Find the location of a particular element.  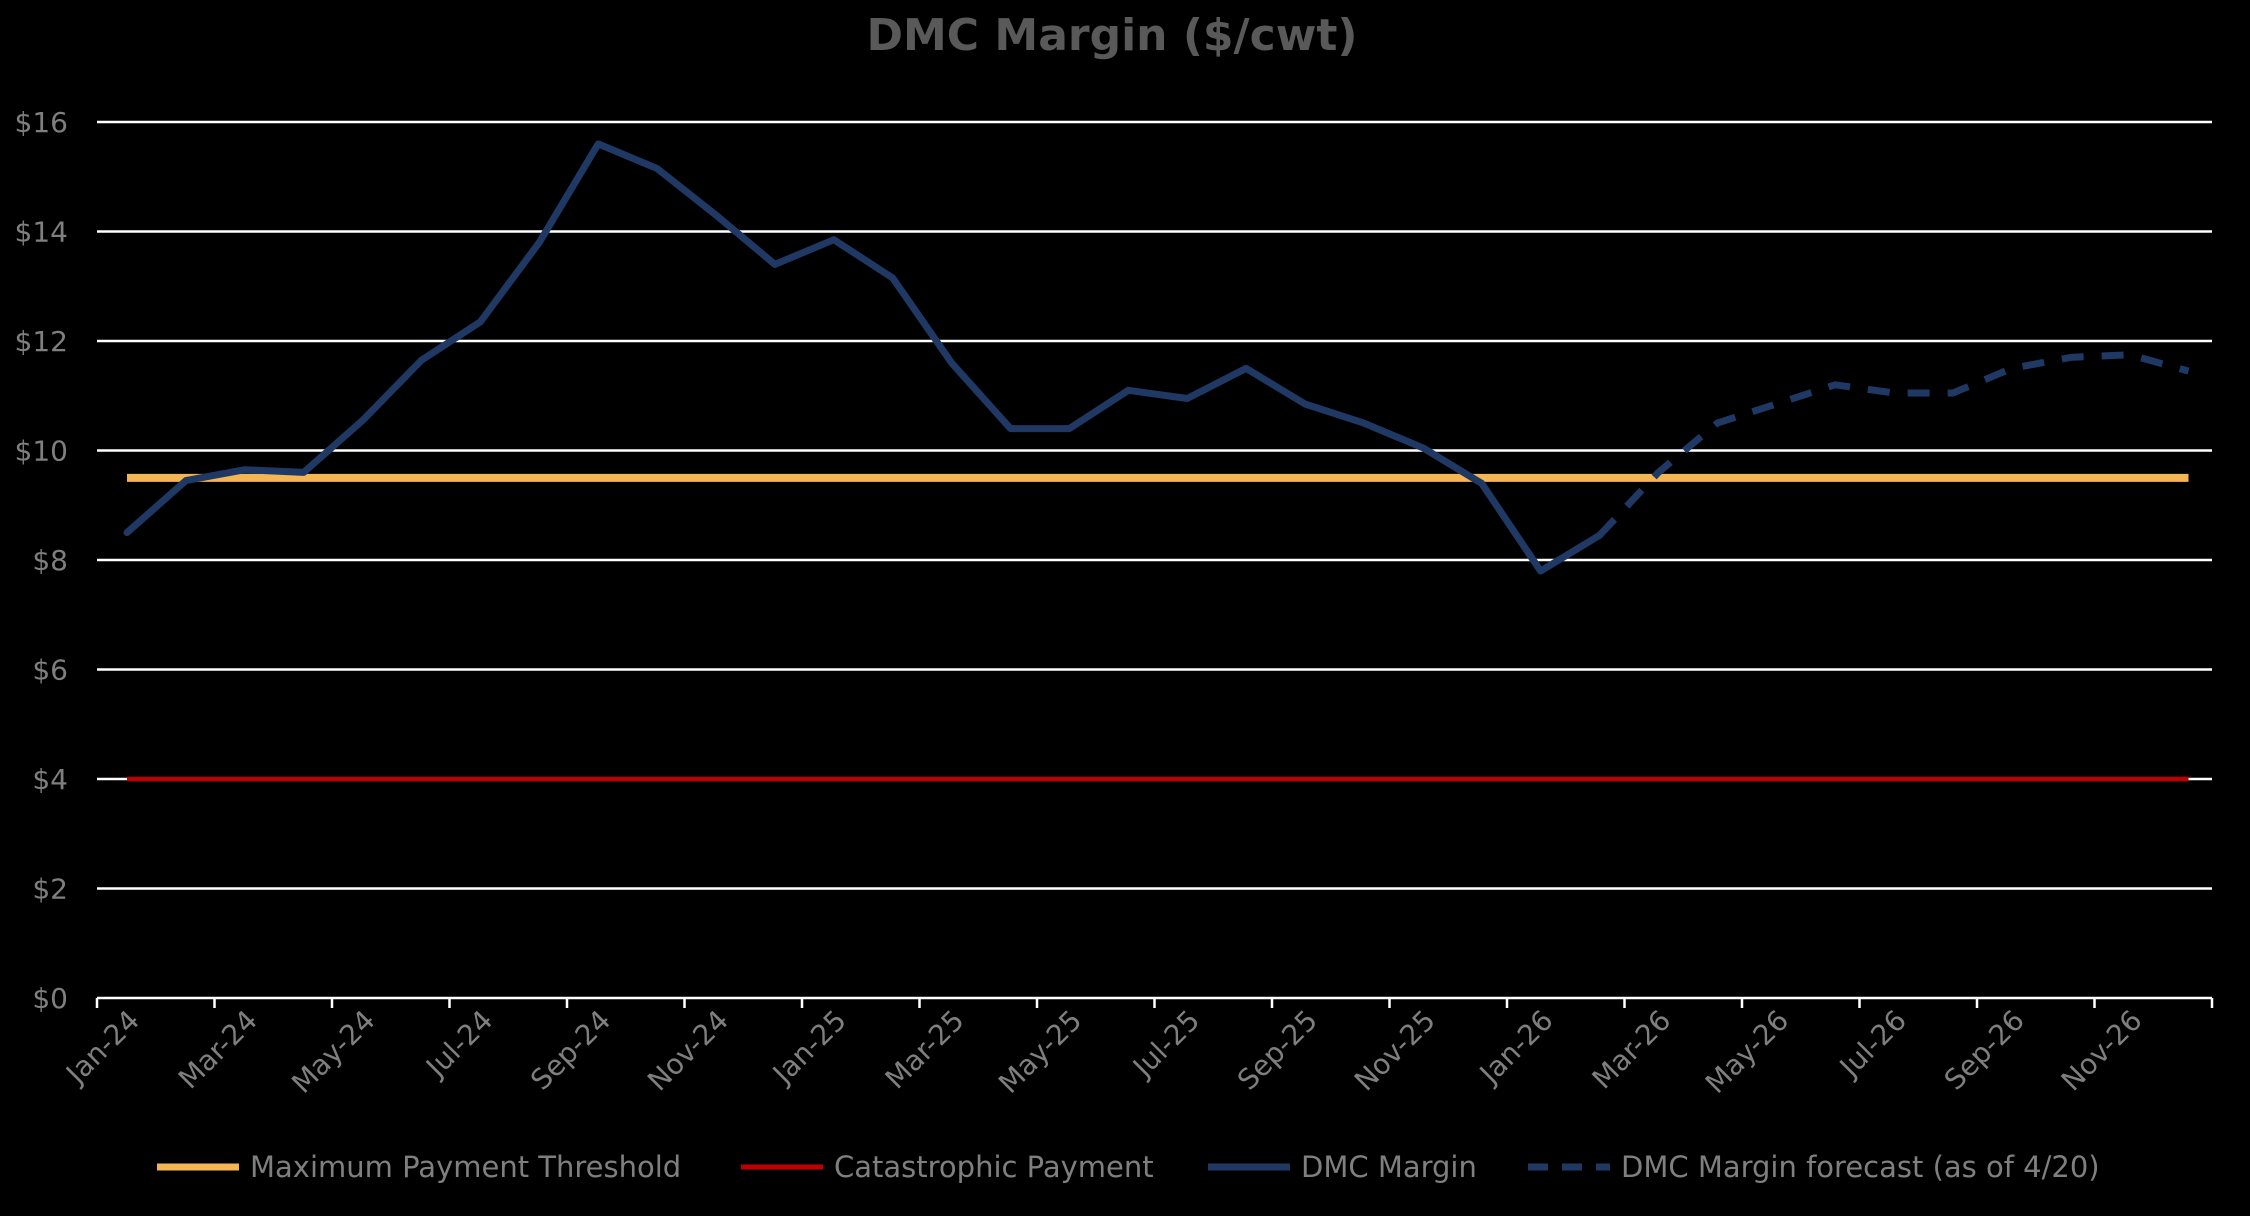

y-tick-label: $14 is located at coordinates (41, 232).